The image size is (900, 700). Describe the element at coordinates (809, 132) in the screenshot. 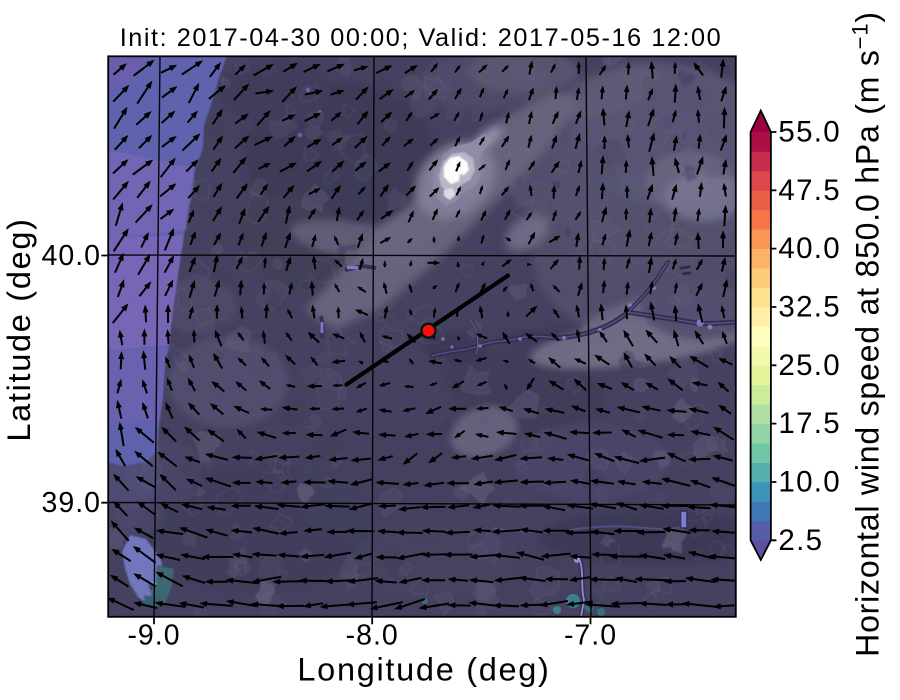

I see `svg-text: 55.0` at that location.